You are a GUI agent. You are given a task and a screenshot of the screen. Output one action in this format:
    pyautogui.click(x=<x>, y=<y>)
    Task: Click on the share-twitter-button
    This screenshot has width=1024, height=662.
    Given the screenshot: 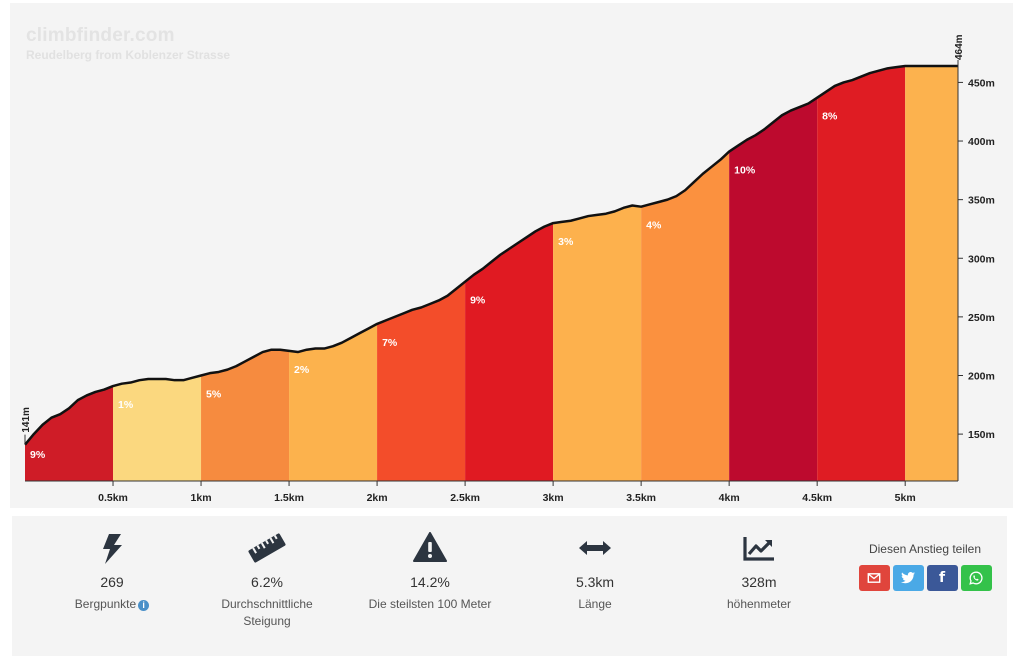 What is the action you would take?
    pyautogui.click(x=908, y=578)
    